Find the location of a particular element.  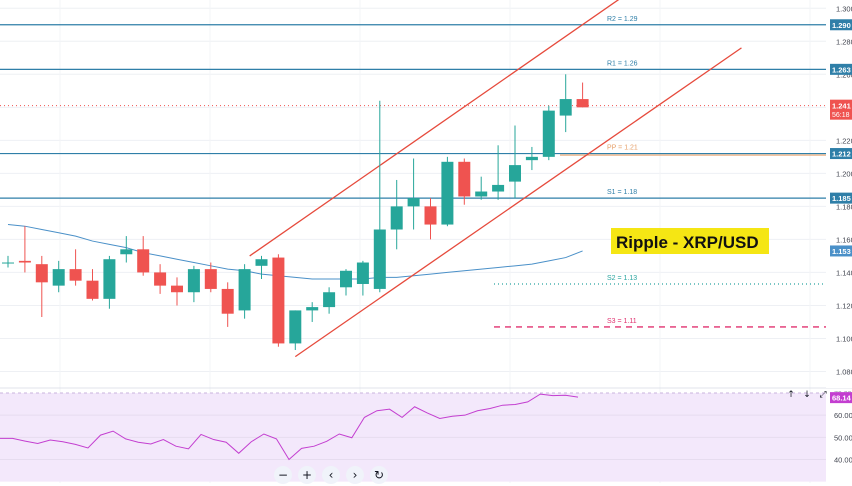

pane-controls: ↑ ↓ ⤢ is located at coordinates (807, 395).